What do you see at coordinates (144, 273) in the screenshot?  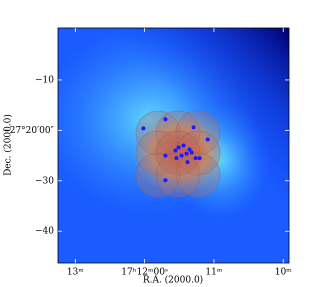 I see `x-tick-label: 17ʰ12ᵐ00ˢ` at bounding box center [144, 273].